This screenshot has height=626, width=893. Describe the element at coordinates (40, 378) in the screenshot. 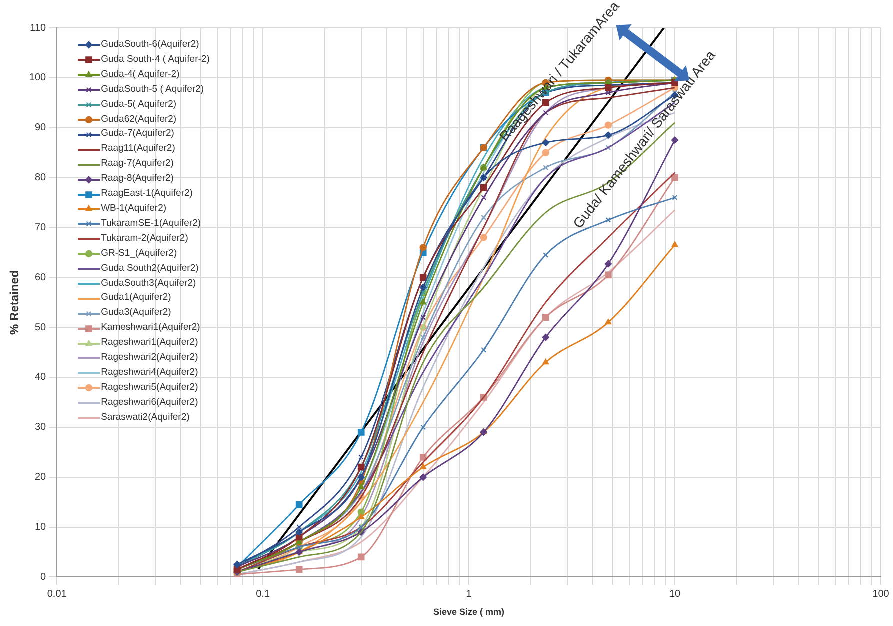

I see `y-tick-label: 40` at that location.